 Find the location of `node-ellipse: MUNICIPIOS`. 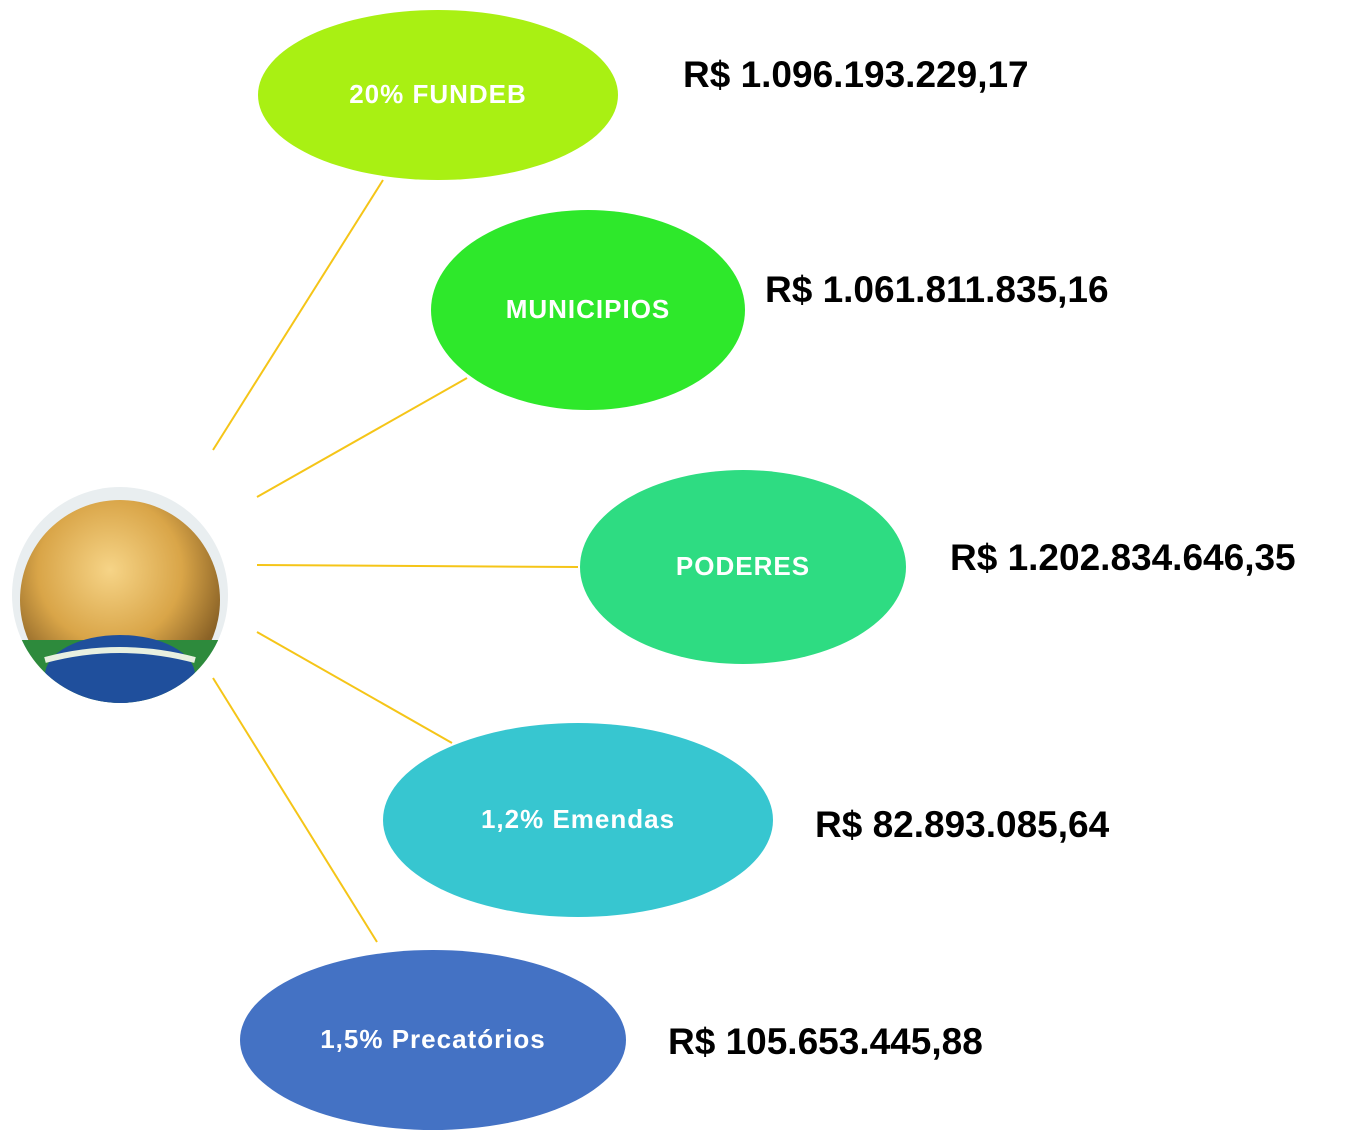

node-ellipse: MUNICIPIOS is located at coordinates (588, 310).